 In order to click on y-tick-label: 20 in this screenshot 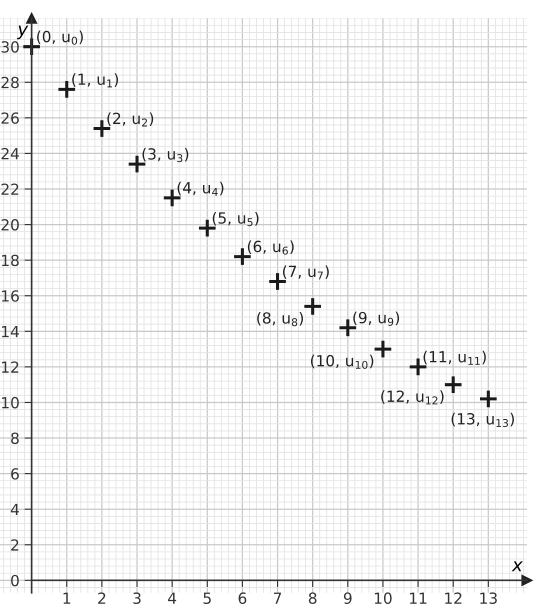, I will do `click(10, 225)`.